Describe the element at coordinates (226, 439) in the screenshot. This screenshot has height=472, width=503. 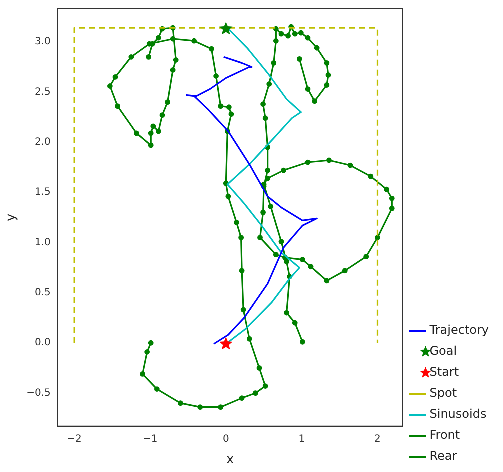
I see `x-tick-label: 0` at that location.